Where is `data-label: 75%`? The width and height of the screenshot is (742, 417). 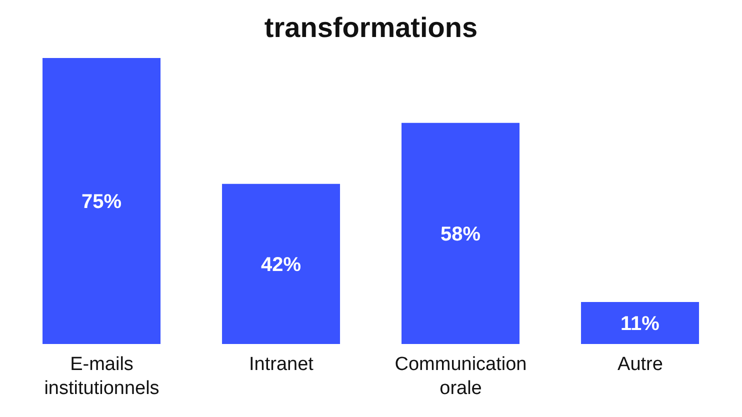
data-label: 75% is located at coordinates (102, 202).